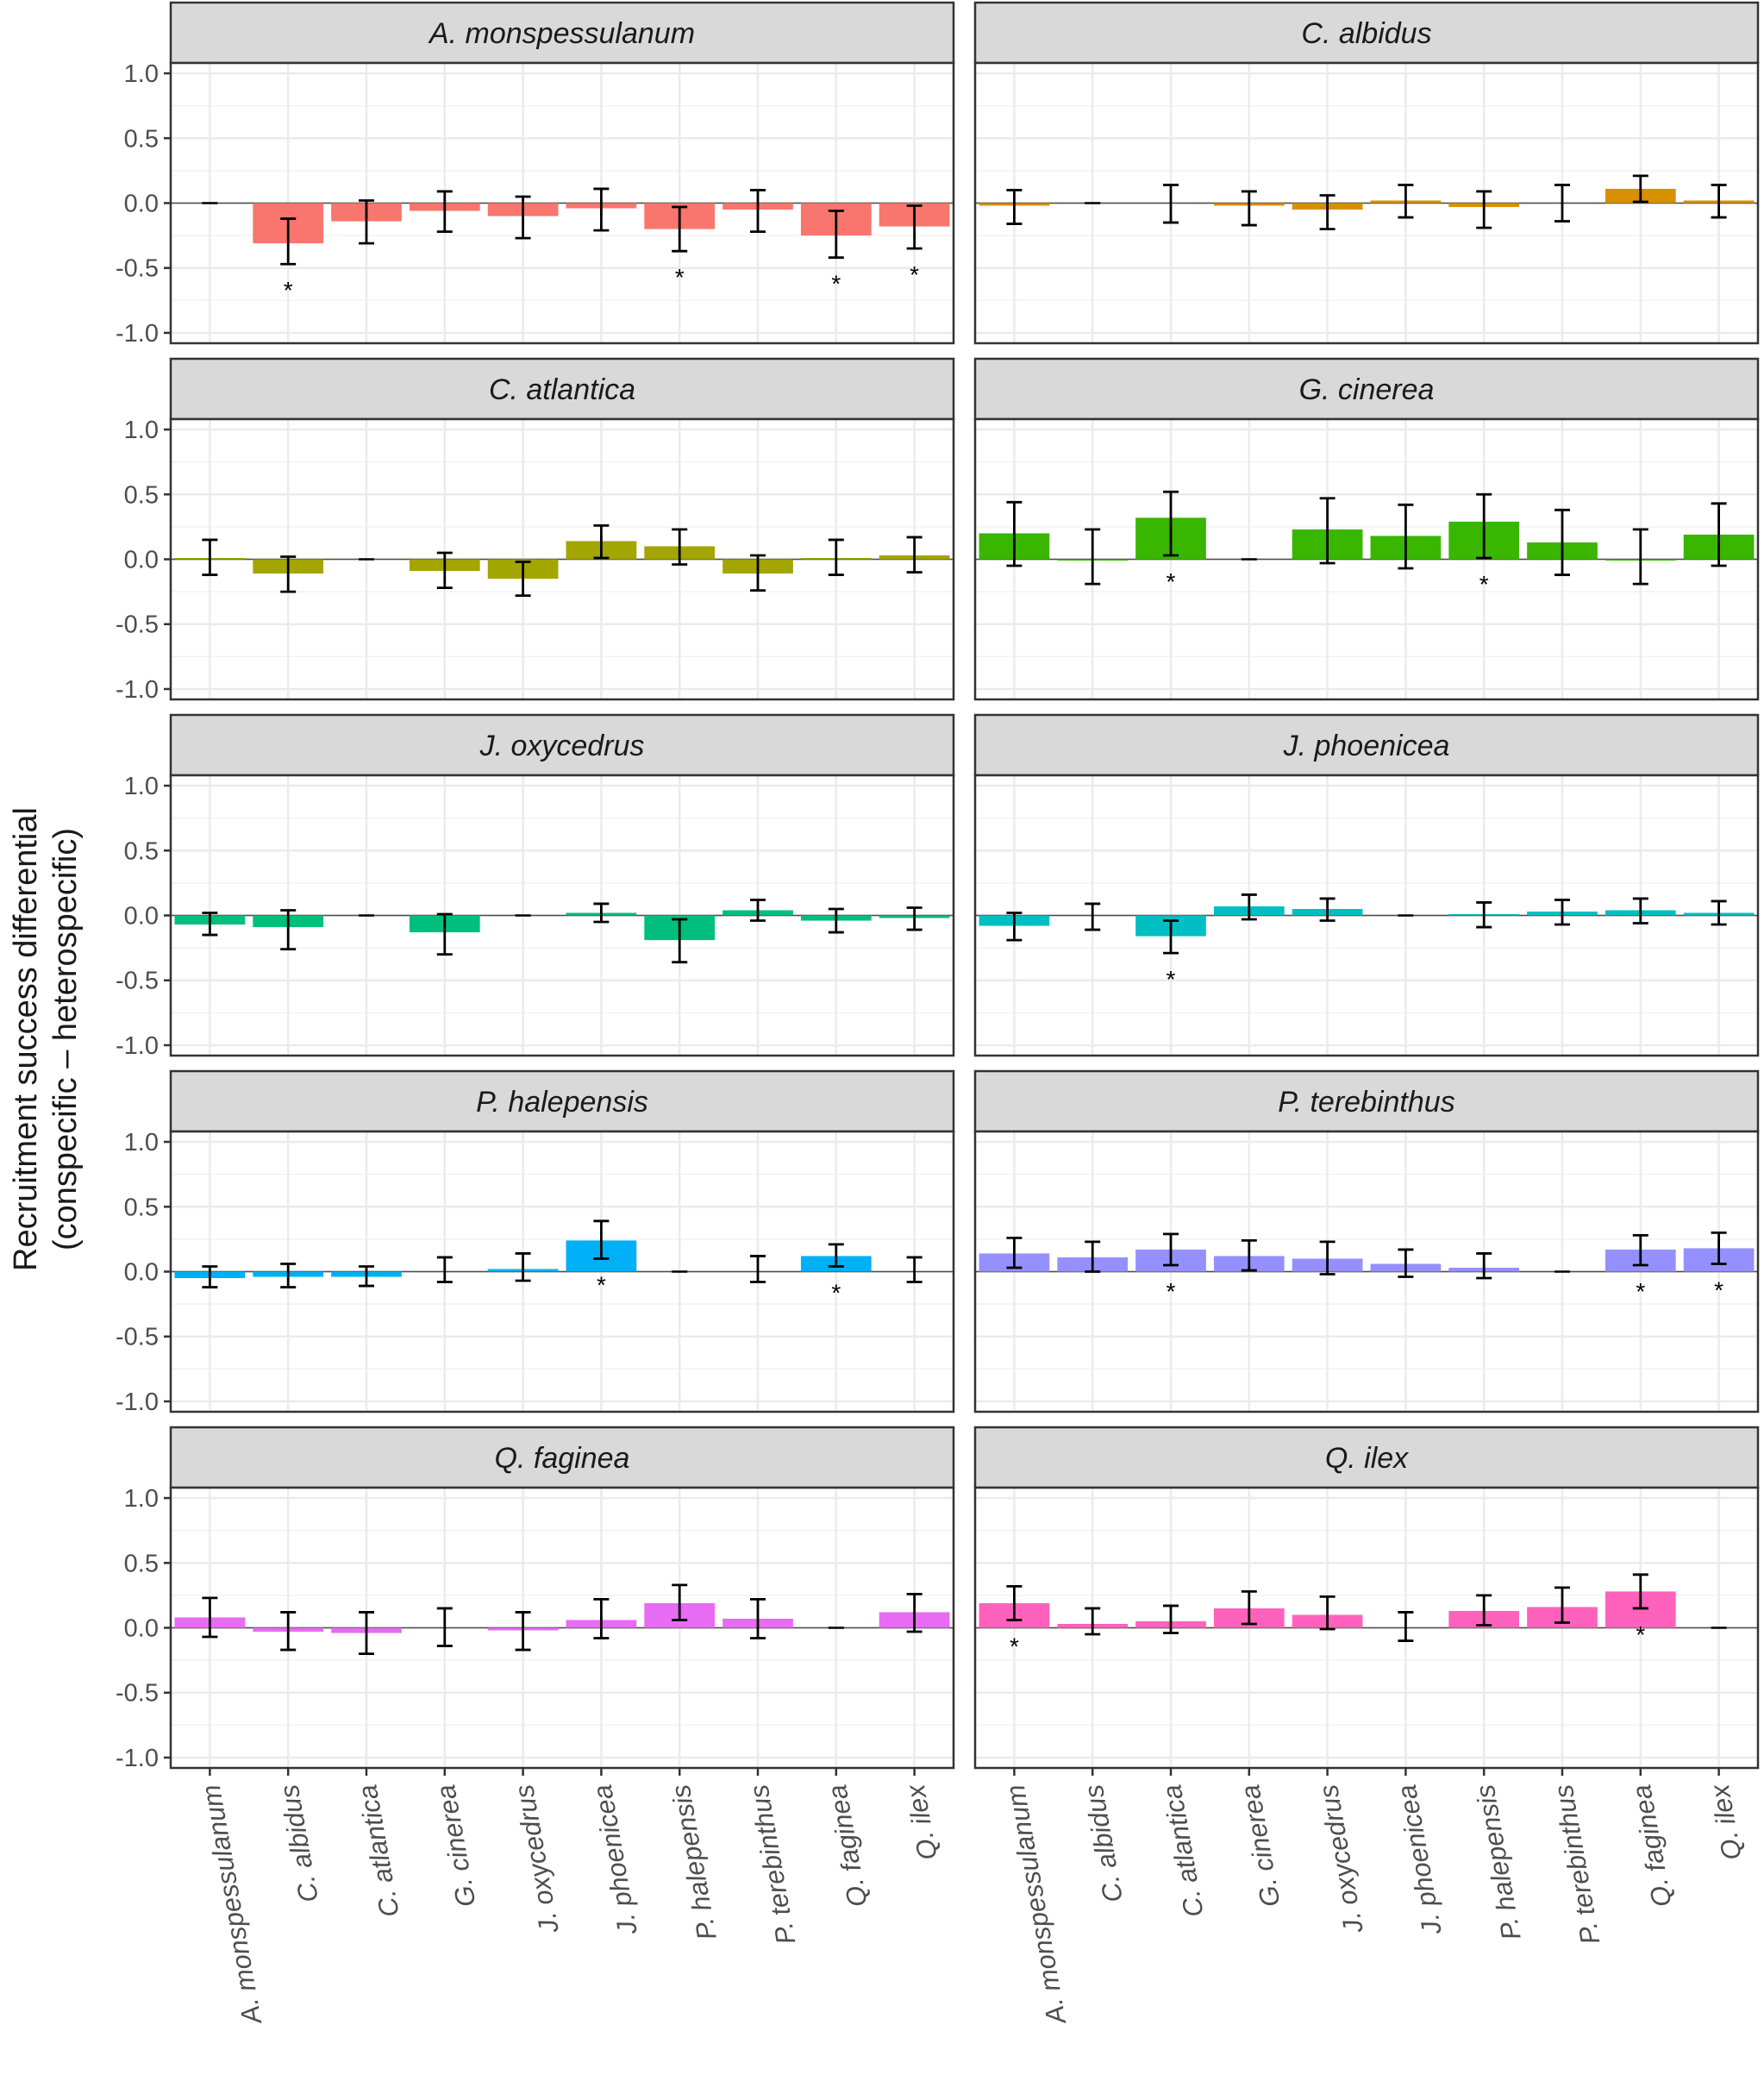 The image size is (1764, 2081). Describe the element at coordinates (1726, 1821) in the screenshot. I see `x-tick-label-q-ilex: Q. ilex` at that location.